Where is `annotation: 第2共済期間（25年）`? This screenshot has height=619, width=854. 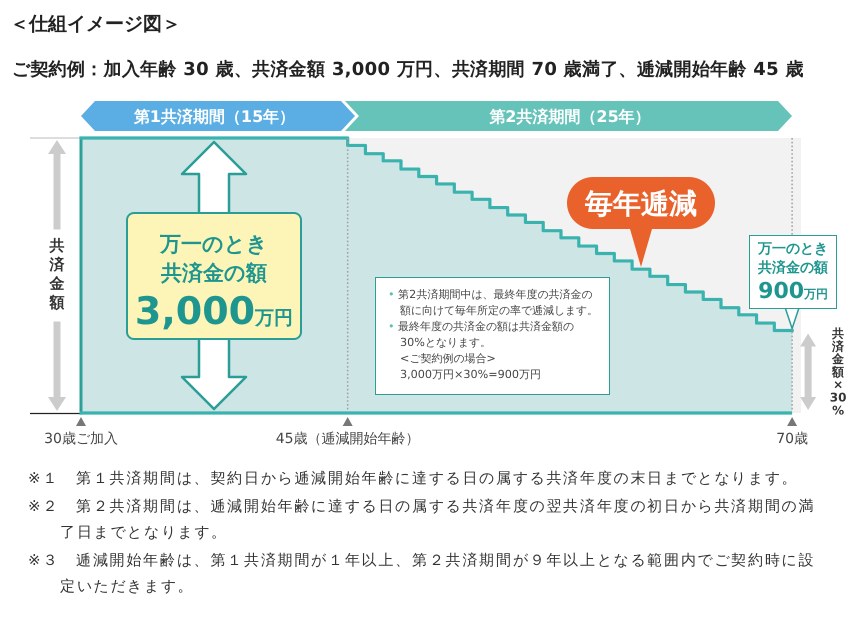 annotation: 第2共済期間（25年） is located at coordinates (570, 116).